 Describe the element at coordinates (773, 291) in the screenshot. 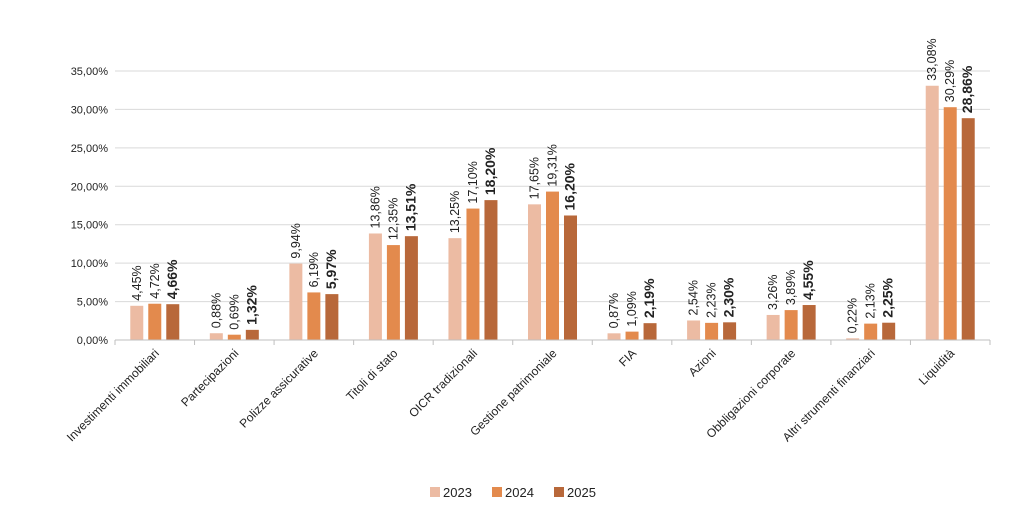

I see `data-label: 3,26%` at that location.